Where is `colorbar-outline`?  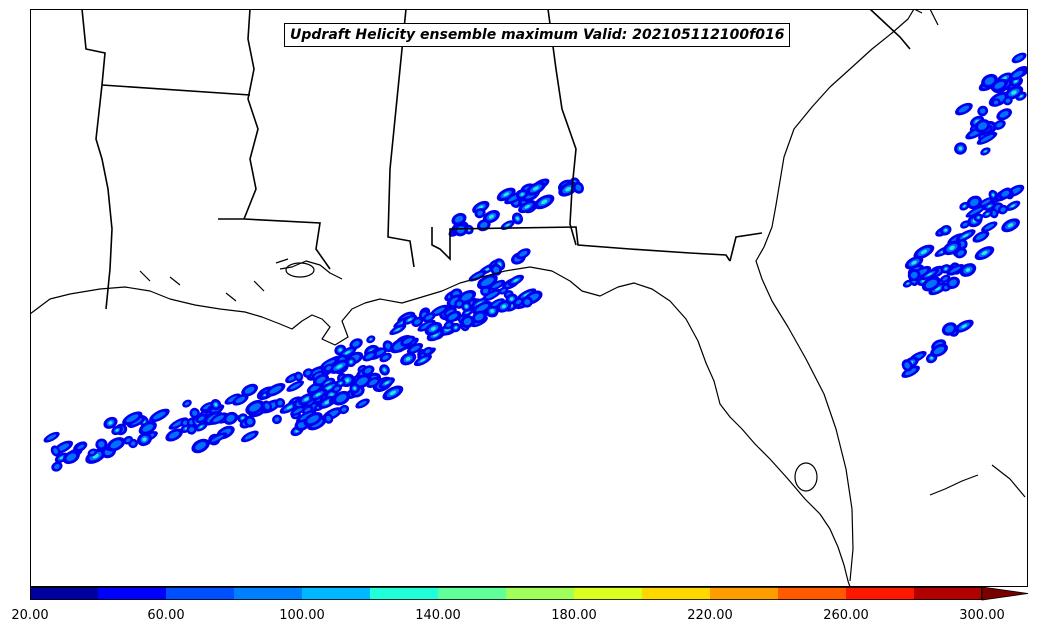 colorbar-outline is located at coordinates (506, 593).